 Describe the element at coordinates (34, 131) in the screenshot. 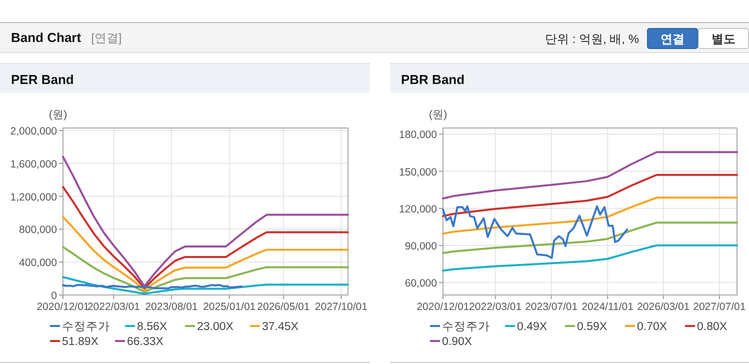

I see `y-tick-label: 2,000,000` at that location.